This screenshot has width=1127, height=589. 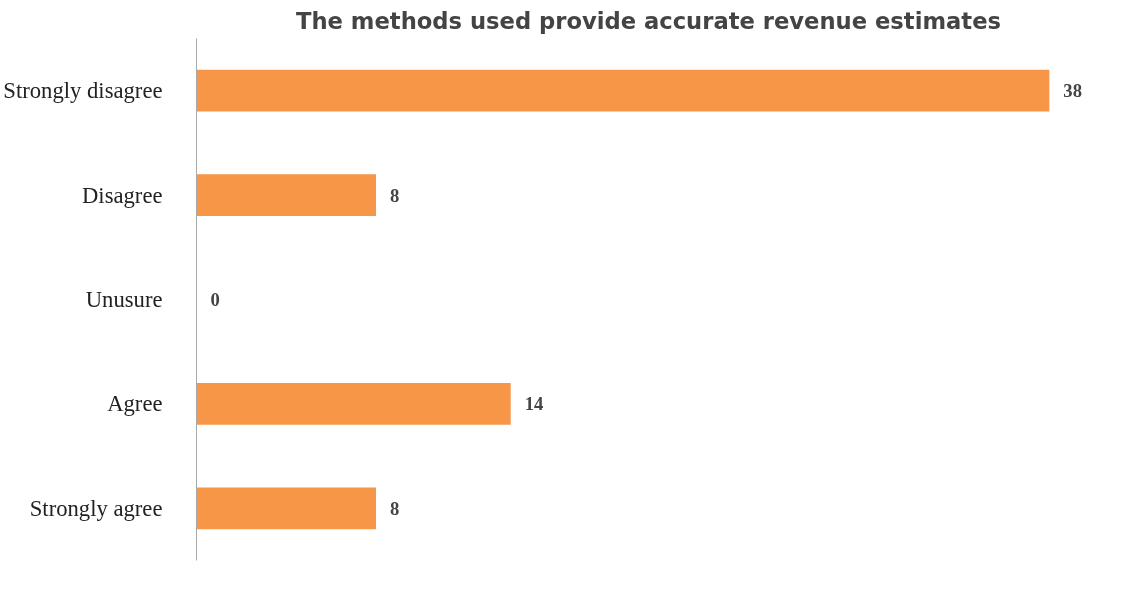 I want to click on y-tick-label: Strongly disagree, so click(x=83, y=91).